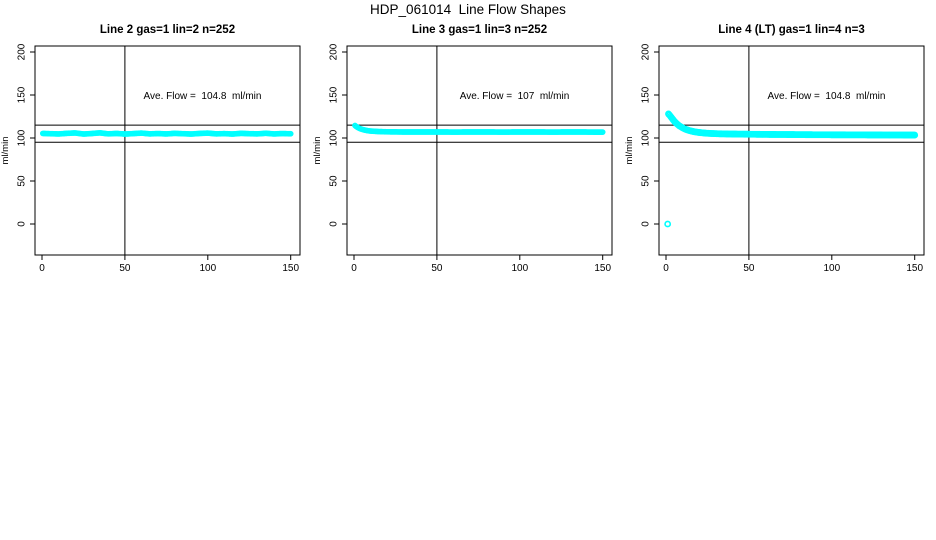  Describe the element at coordinates (791, 30) in the screenshot. I see `panel-title: Line 4 (LT) gas=1 lin=4 n=3` at that location.